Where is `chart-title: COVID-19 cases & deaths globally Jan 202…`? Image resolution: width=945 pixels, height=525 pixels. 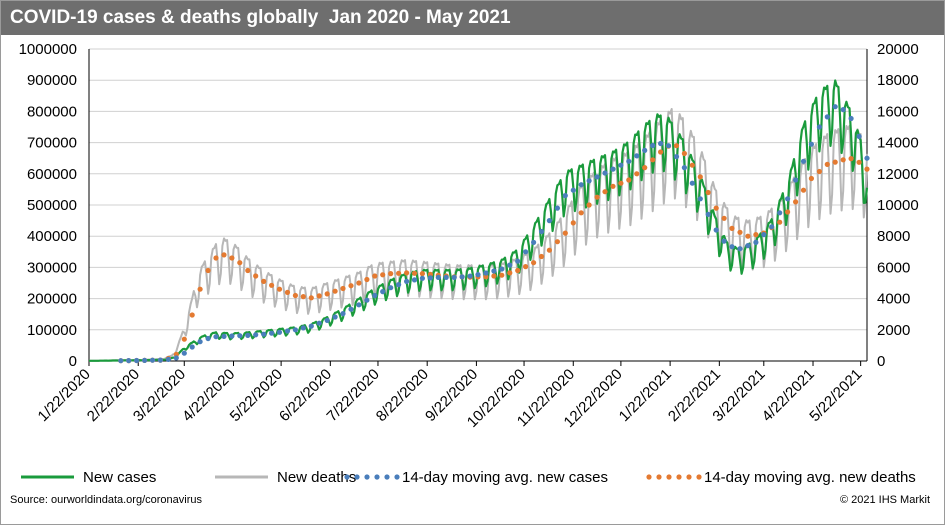
chart-title: COVID-19 cases & deaths globally Jan 202… is located at coordinates (260, 17).